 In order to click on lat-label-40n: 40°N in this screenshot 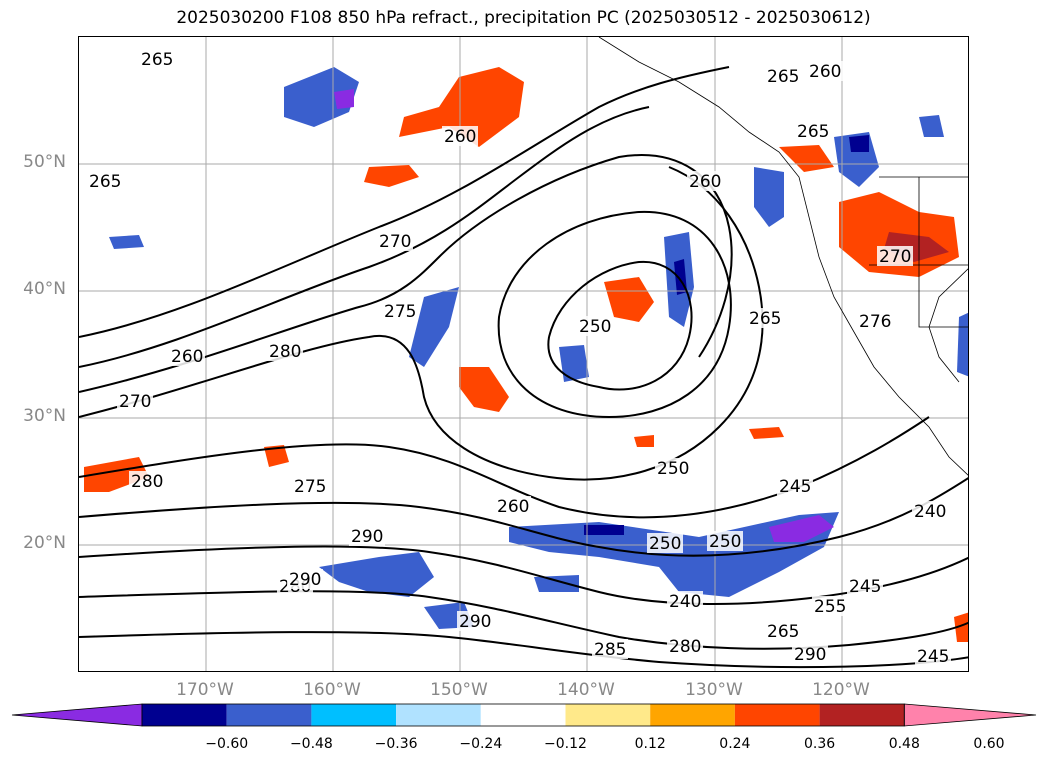, I will do `click(44, 289)`.